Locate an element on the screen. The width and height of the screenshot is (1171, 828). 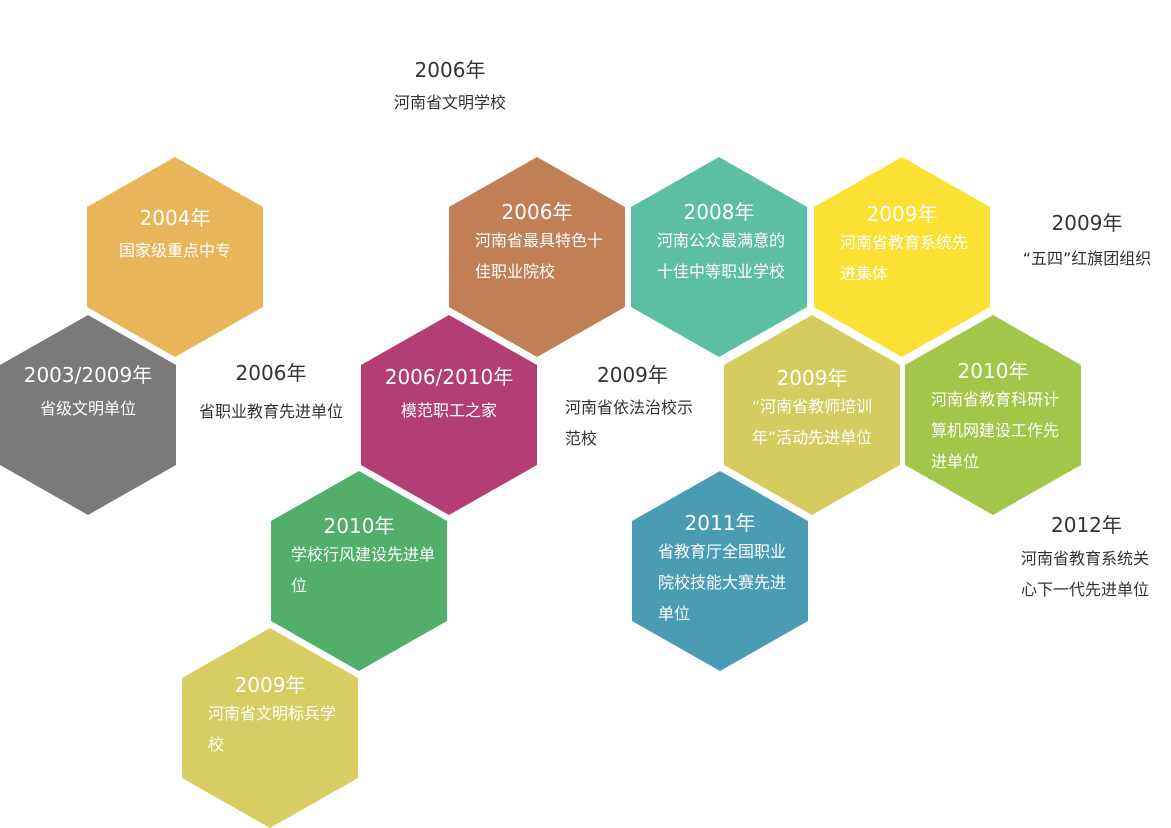
hexagon-text: 2010年 学校行风建设先进单位 is located at coordinates (359, 557).